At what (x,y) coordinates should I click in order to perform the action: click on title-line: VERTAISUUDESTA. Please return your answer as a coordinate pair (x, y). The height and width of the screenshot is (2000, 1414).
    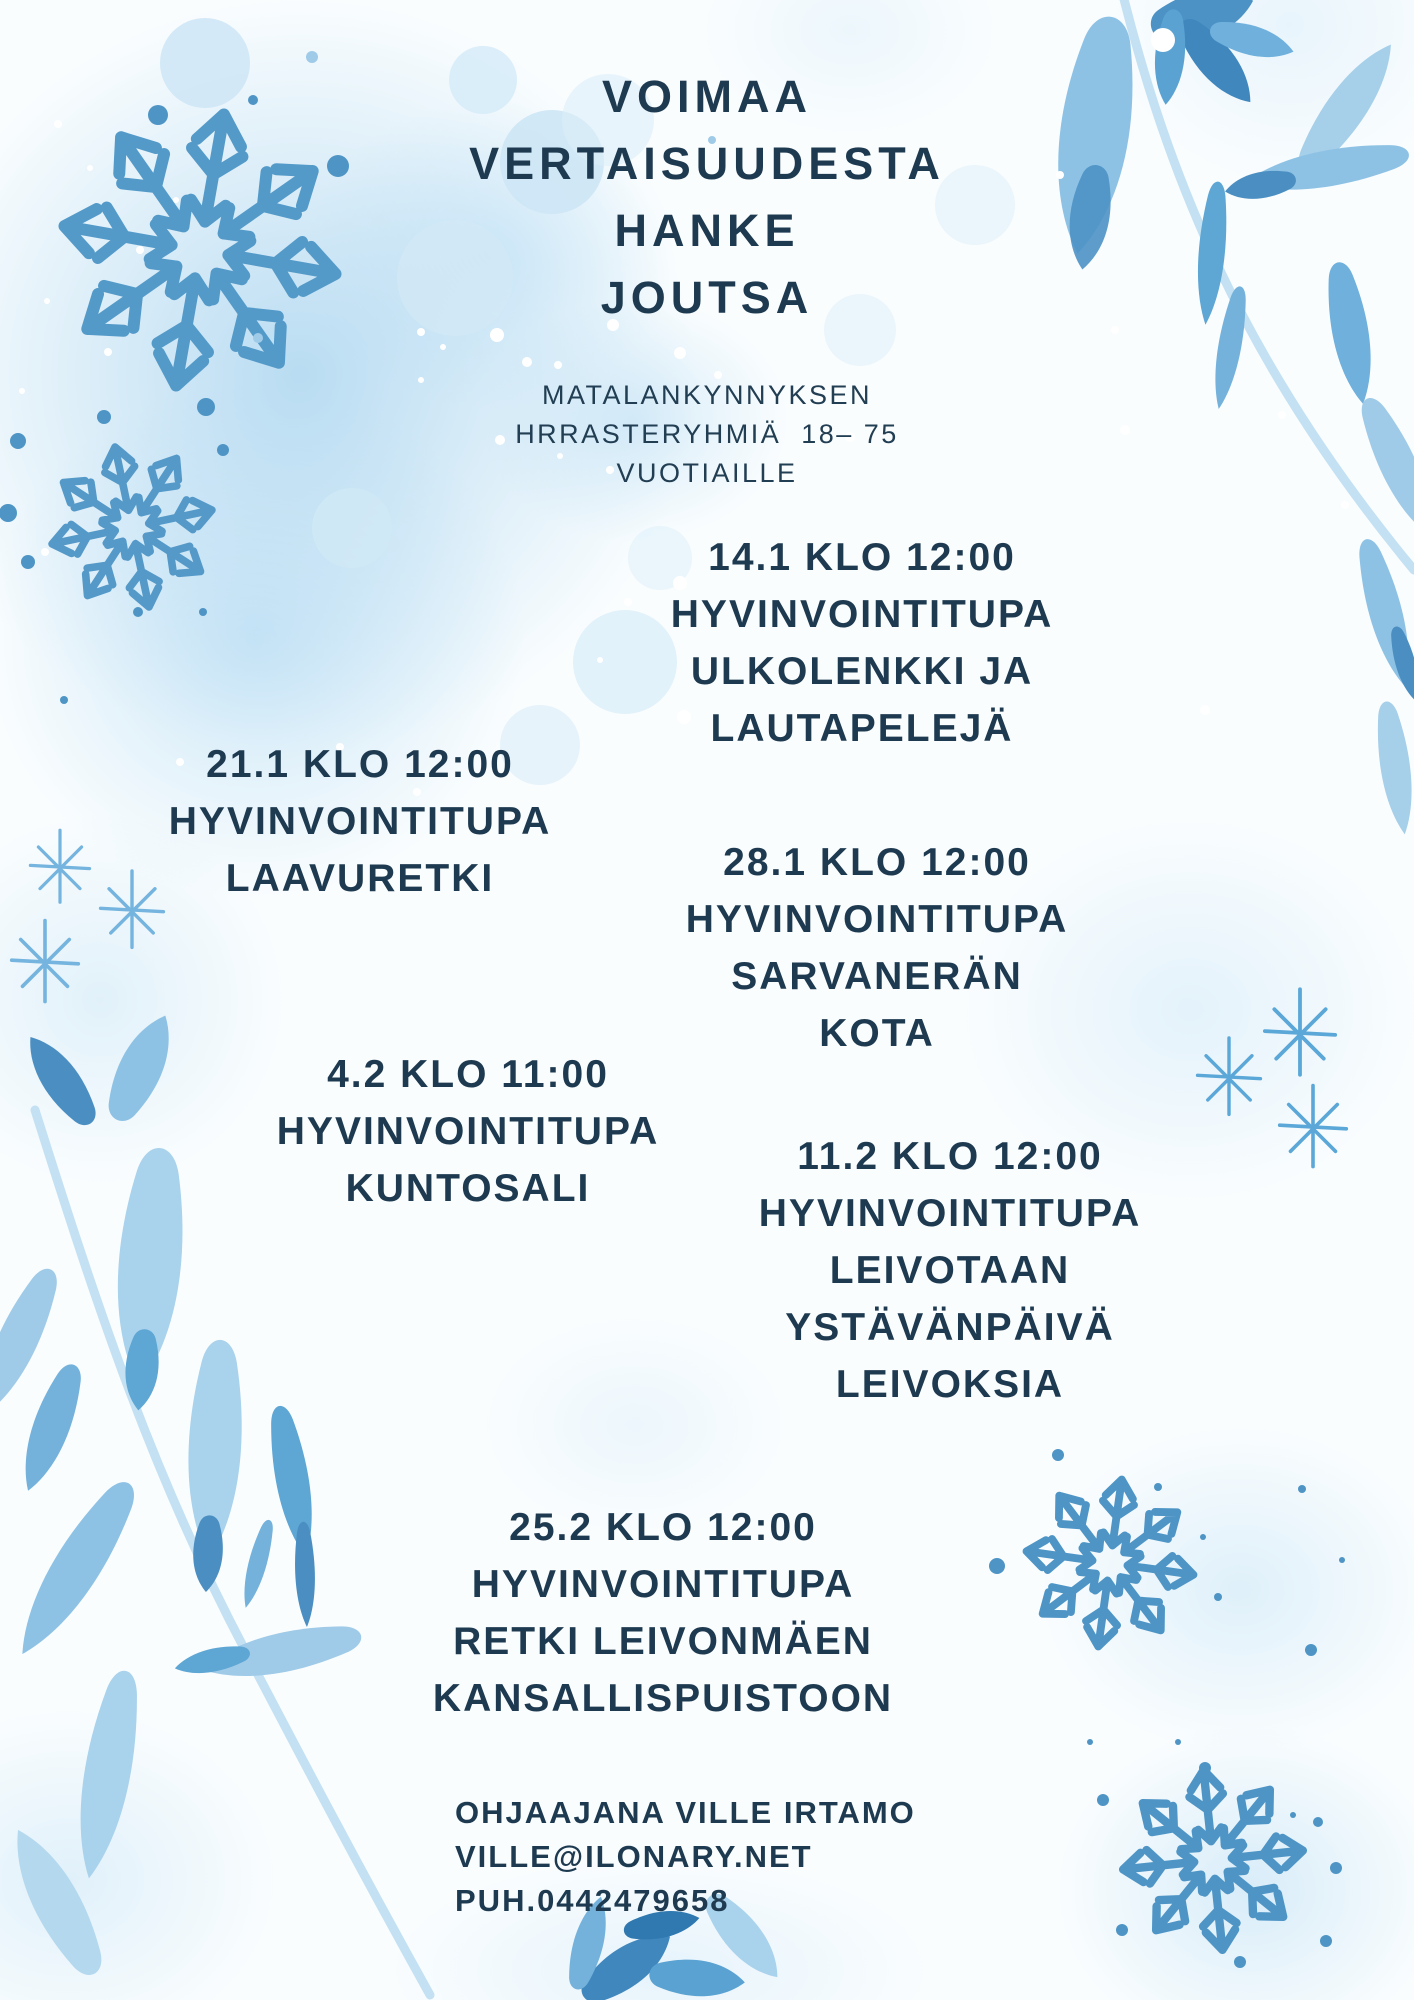
    Looking at the image, I should click on (707, 163).